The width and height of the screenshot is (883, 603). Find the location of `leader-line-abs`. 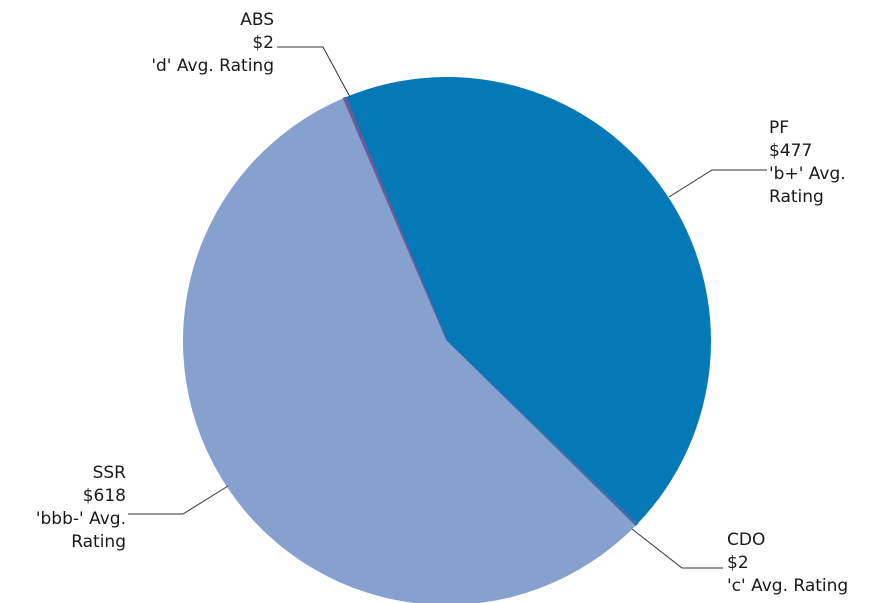

leader-line-abs is located at coordinates (314, 72).